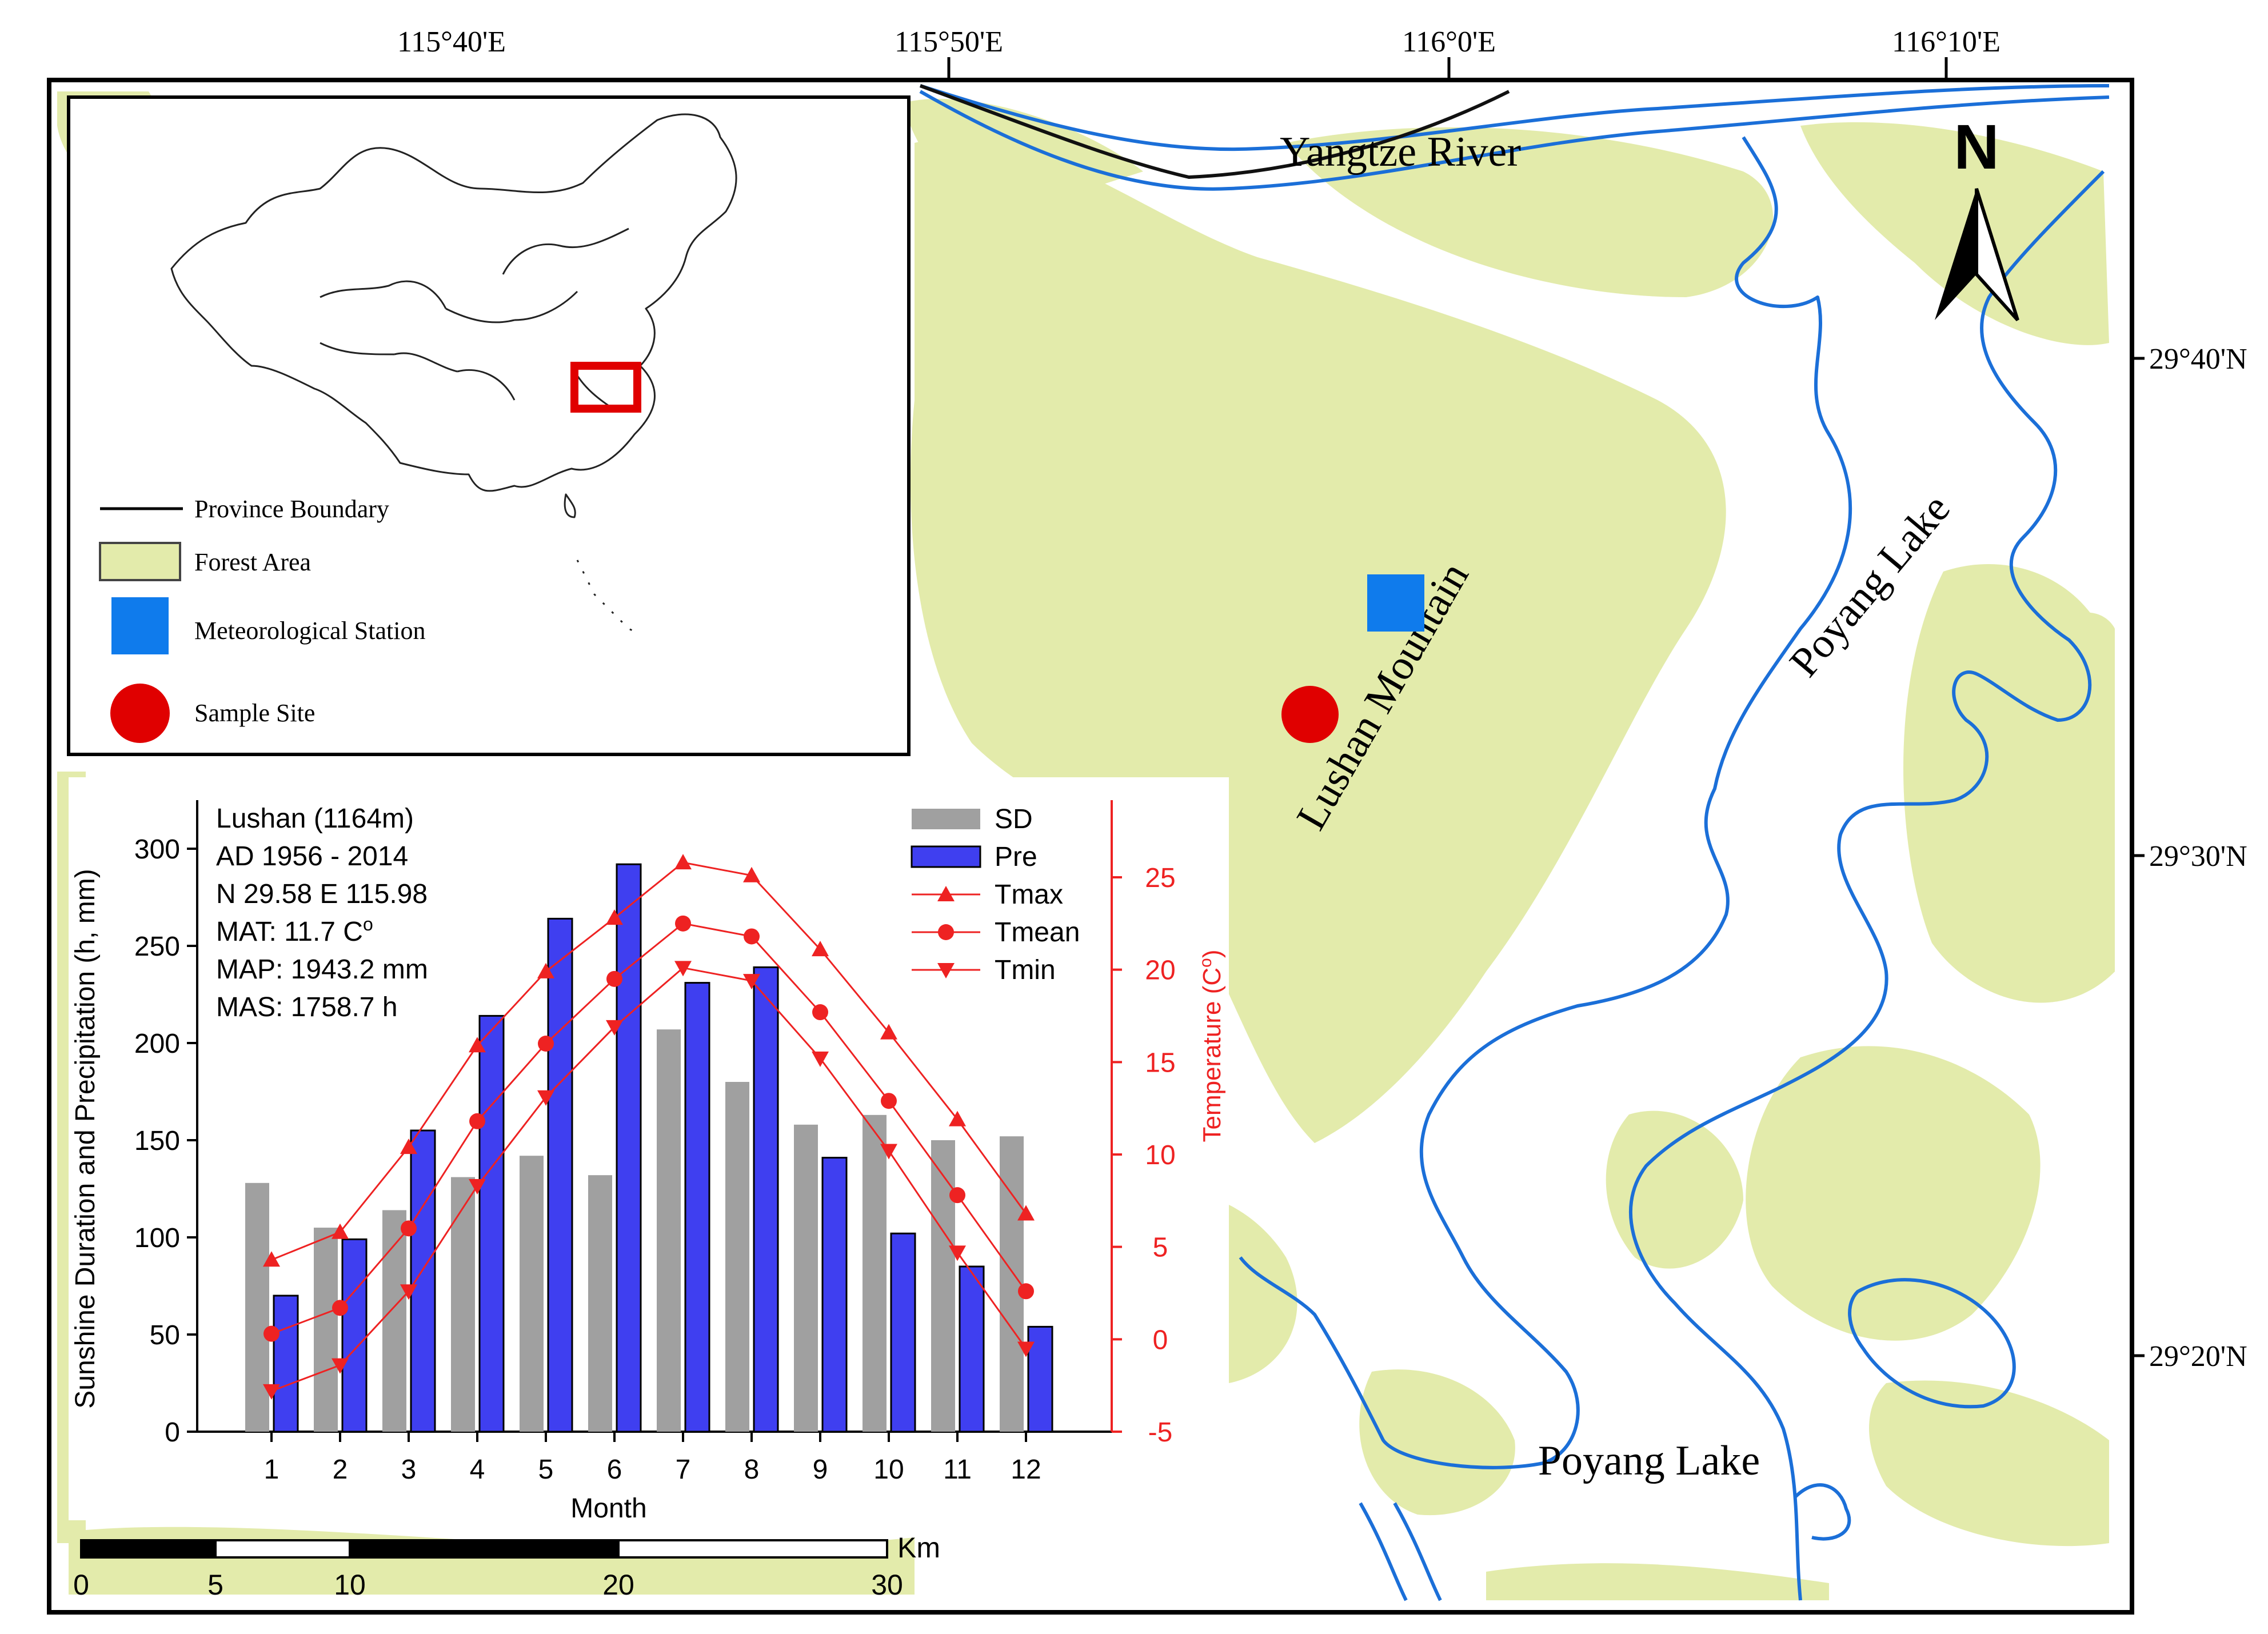 The height and width of the screenshot is (1634, 2268). What do you see at coordinates (1160, 1155) in the screenshot?
I see `y2-tick-label: 10` at bounding box center [1160, 1155].